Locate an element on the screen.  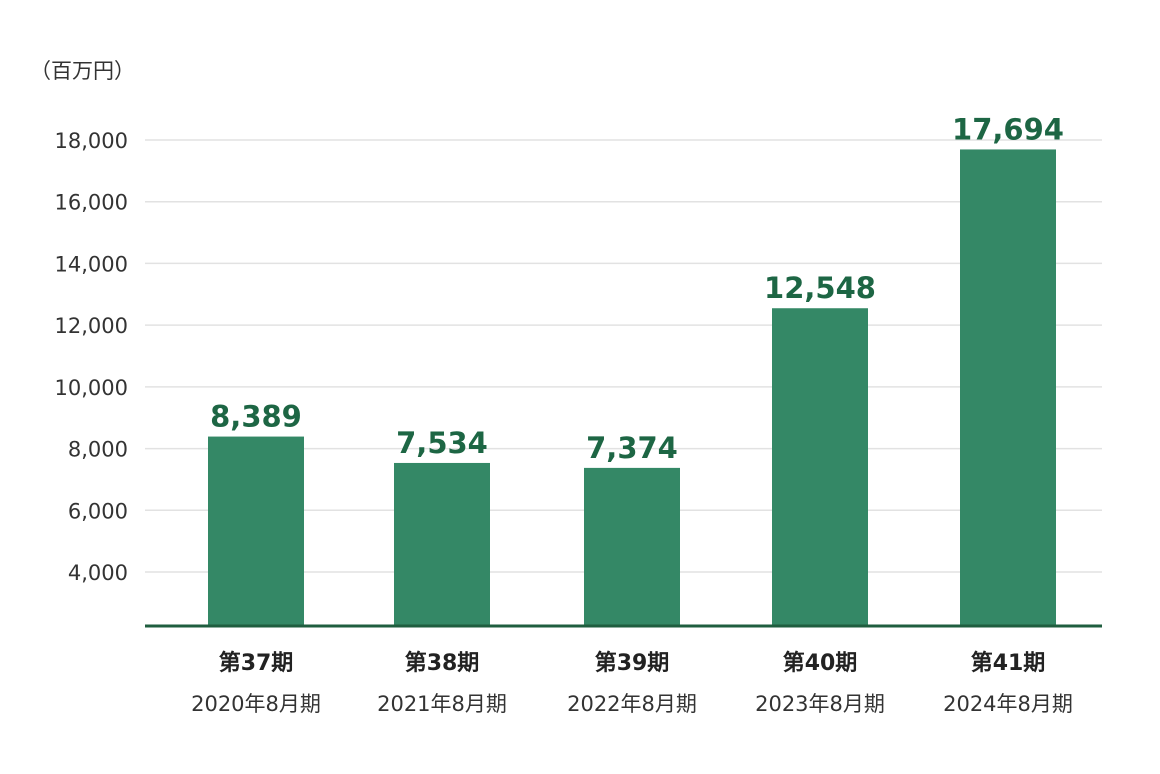
y-tick-label: 18,000 is located at coordinates (91, 141).